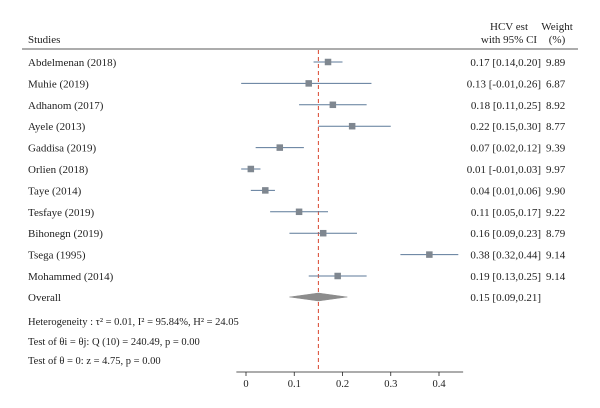  What do you see at coordinates (556, 63) in the screenshot?
I see `weight-text: 9.89` at bounding box center [556, 63].